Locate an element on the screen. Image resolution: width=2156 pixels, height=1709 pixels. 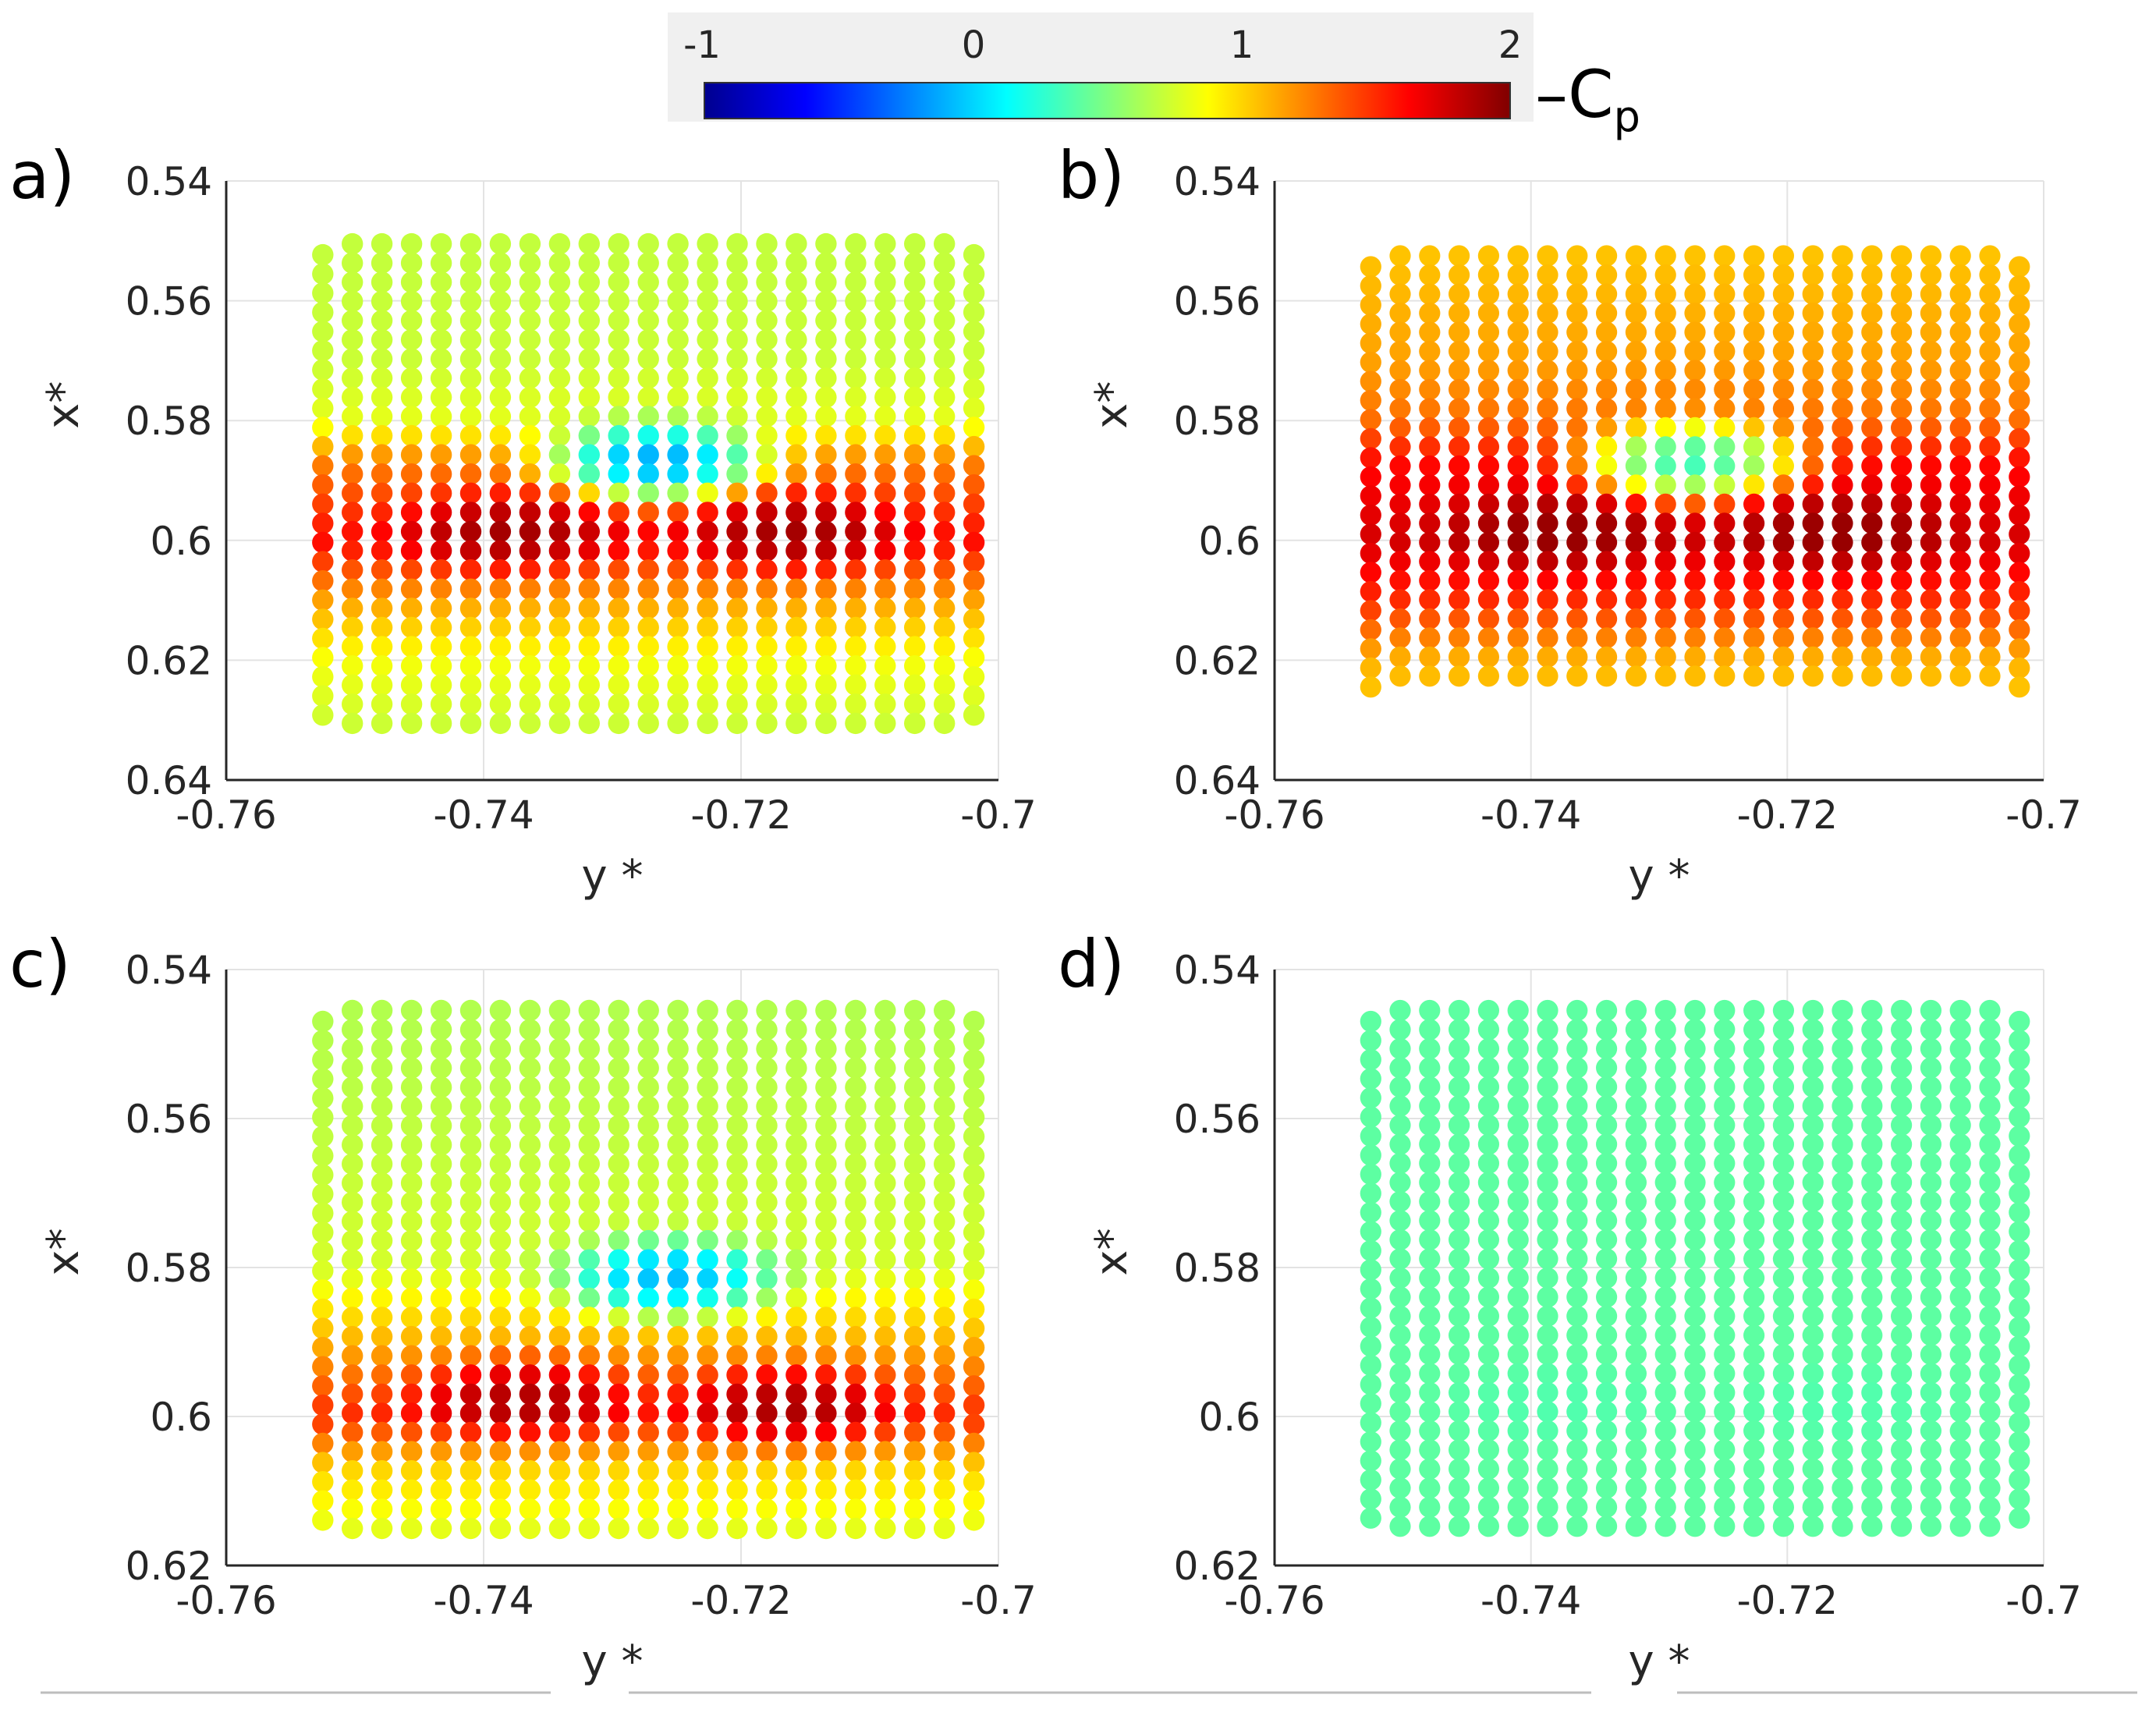
y-tick-label: 0.54 is located at coordinates (169, 181).